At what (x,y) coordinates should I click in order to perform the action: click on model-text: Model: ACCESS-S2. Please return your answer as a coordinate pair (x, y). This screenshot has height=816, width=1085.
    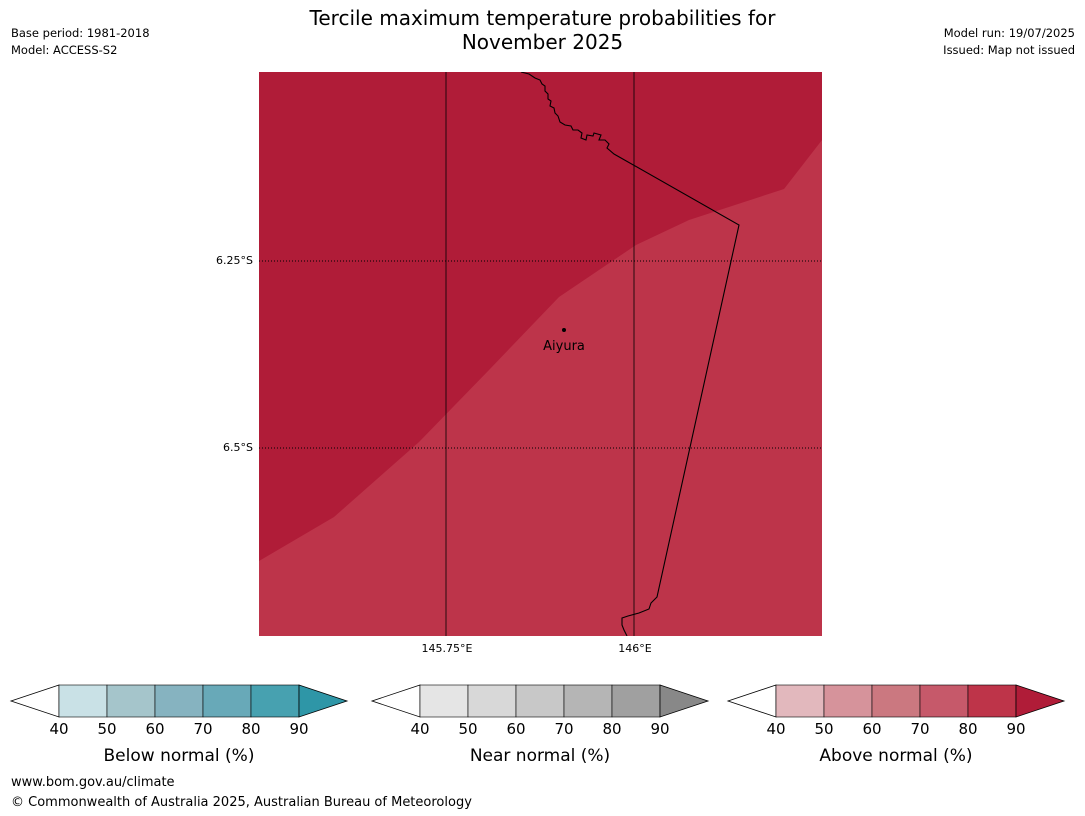
    Looking at the image, I should click on (64, 50).